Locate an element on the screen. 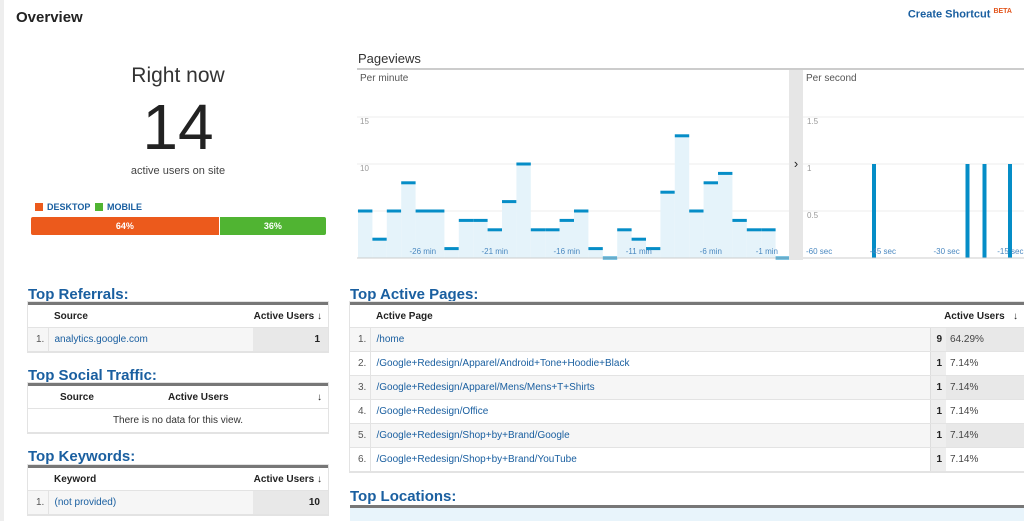 The image size is (1024, 521). page-link: /Google+Redesign/Shop+by+Brand/Google is located at coordinates (650, 435).